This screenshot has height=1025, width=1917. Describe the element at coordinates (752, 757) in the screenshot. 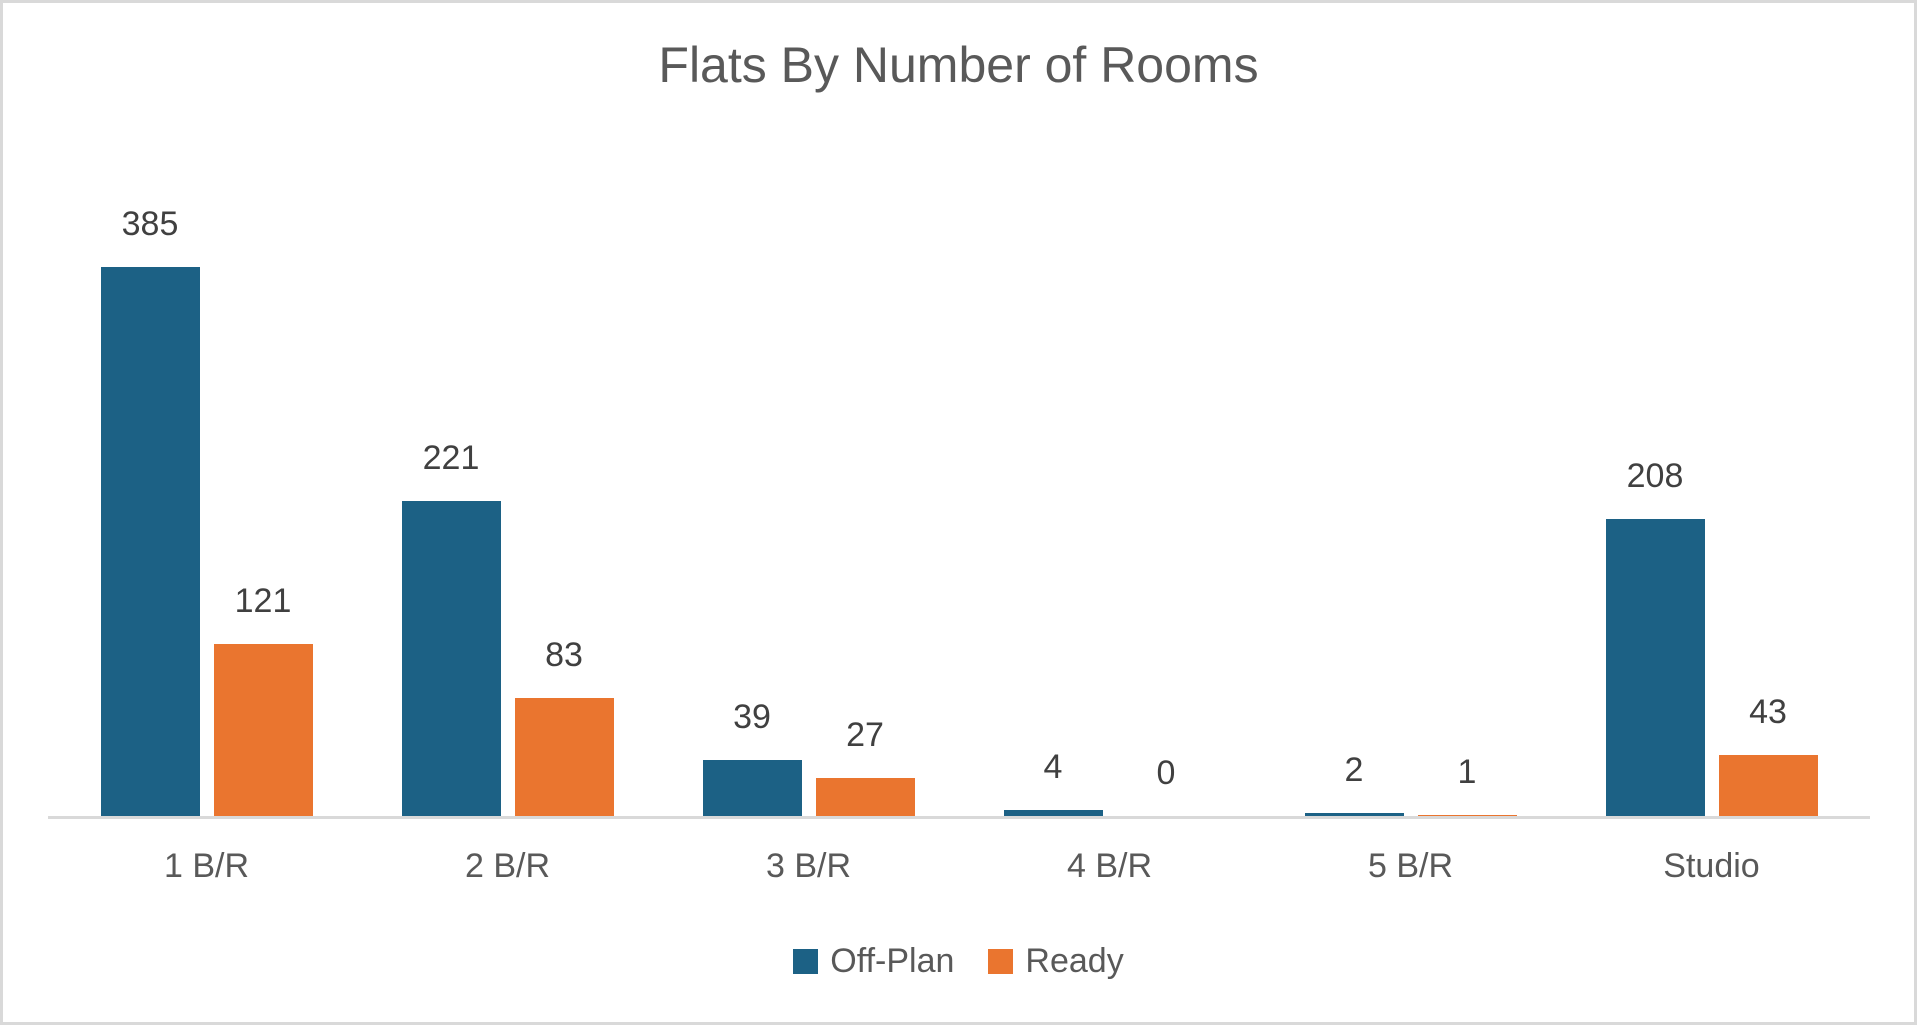

I see `bar-column: 39` at that location.